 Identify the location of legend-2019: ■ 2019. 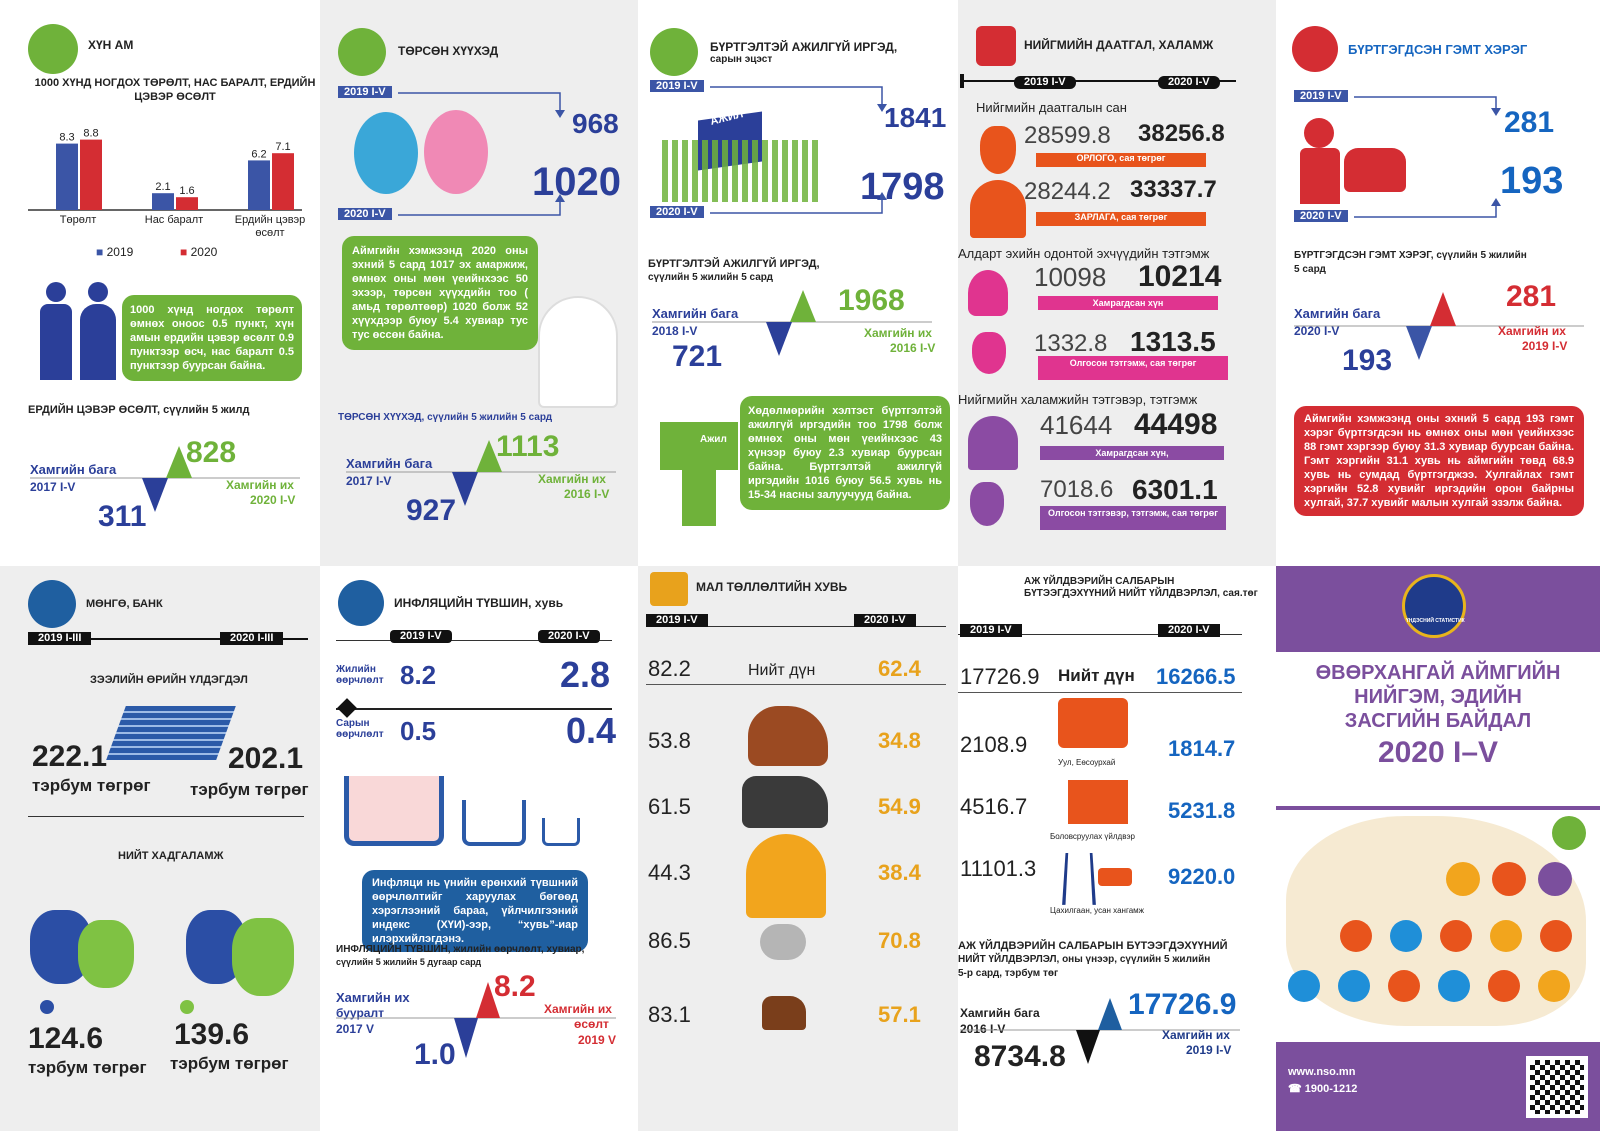
(115, 252).